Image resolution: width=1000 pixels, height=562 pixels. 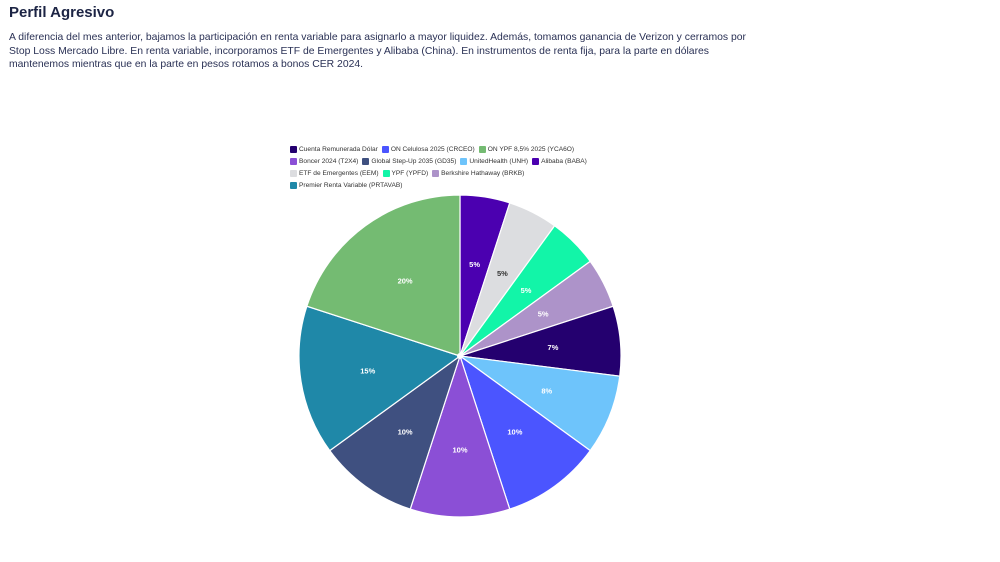 What do you see at coordinates (62, 12) in the screenshot?
I see `page-title: Perfil Agresivo` at bounding box center [62, 12].